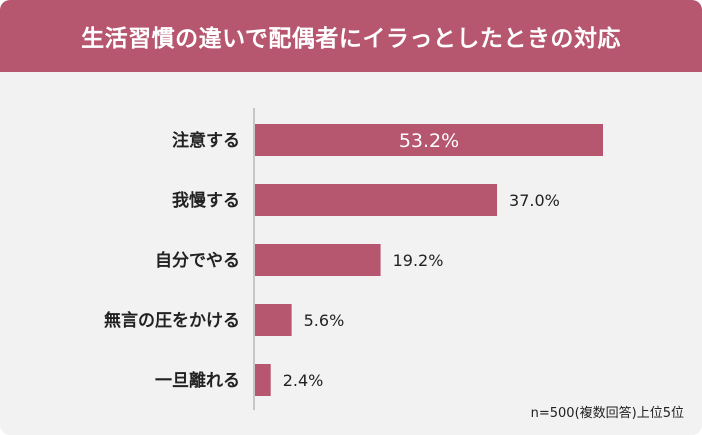 This screenshot has height=435, width=702. I want to click on value-label: 53.2%, so click(429, 141).